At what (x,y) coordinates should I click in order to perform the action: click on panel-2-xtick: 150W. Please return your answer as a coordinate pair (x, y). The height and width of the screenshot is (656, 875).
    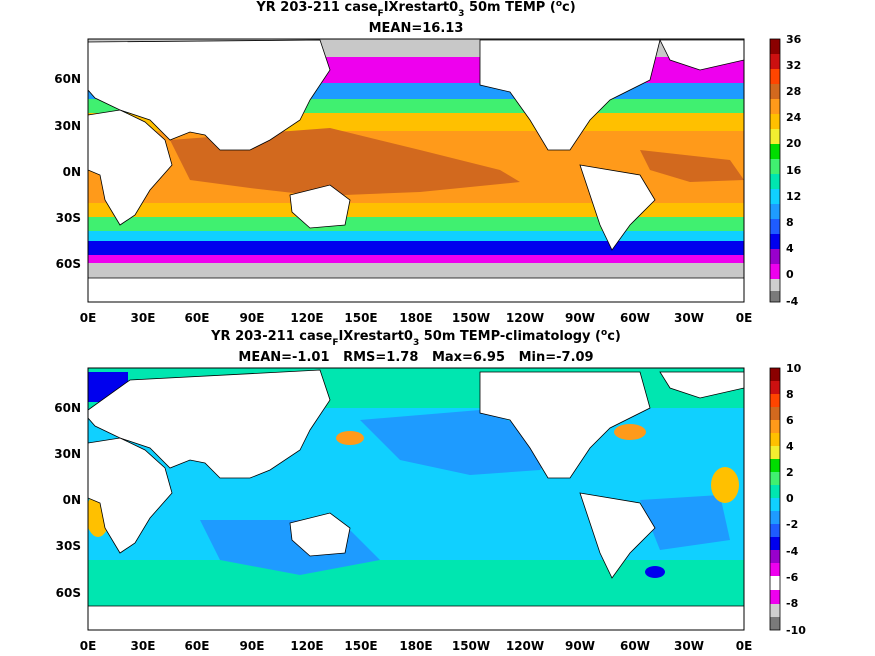
    Looking at the image, I should click on (471, 646).